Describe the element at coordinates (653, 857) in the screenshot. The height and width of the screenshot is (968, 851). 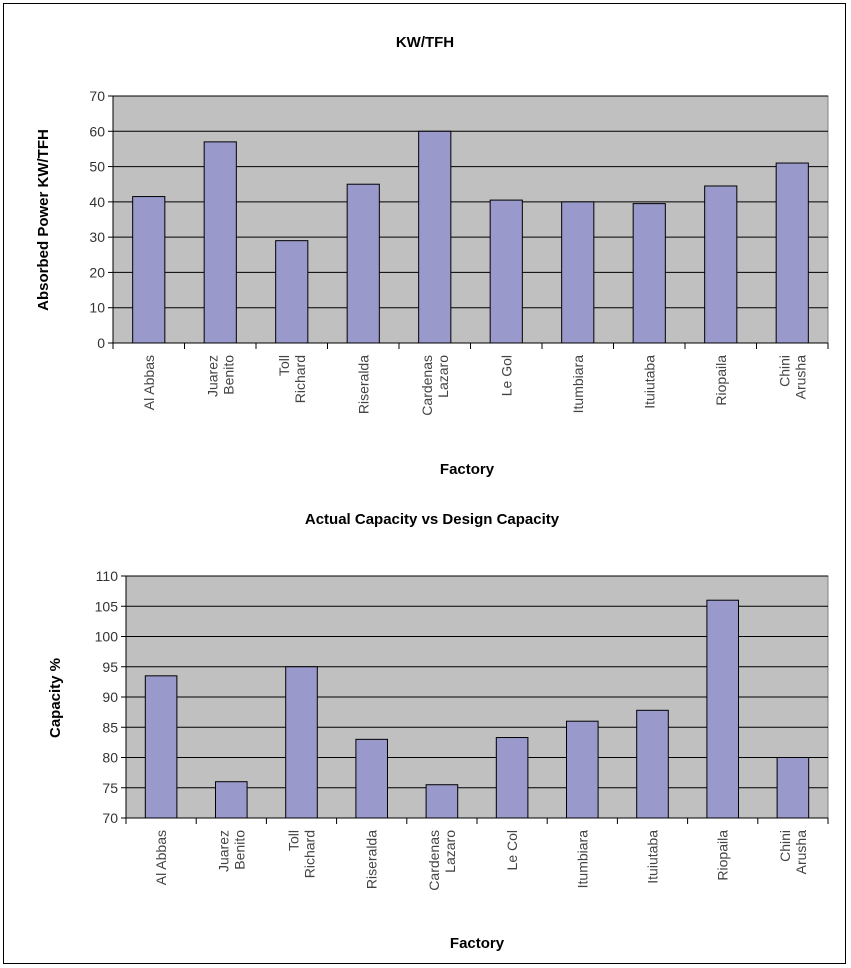
I see `chart2-category-label: Ituiutaba` at that location.